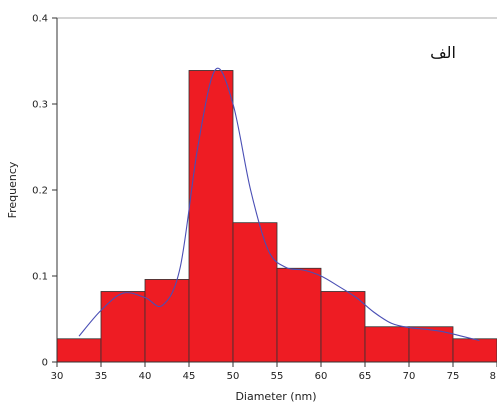  Describe the element at coordinates (233, 376) in the screenshot. I see `x-tick-label-4: 50` at that location.